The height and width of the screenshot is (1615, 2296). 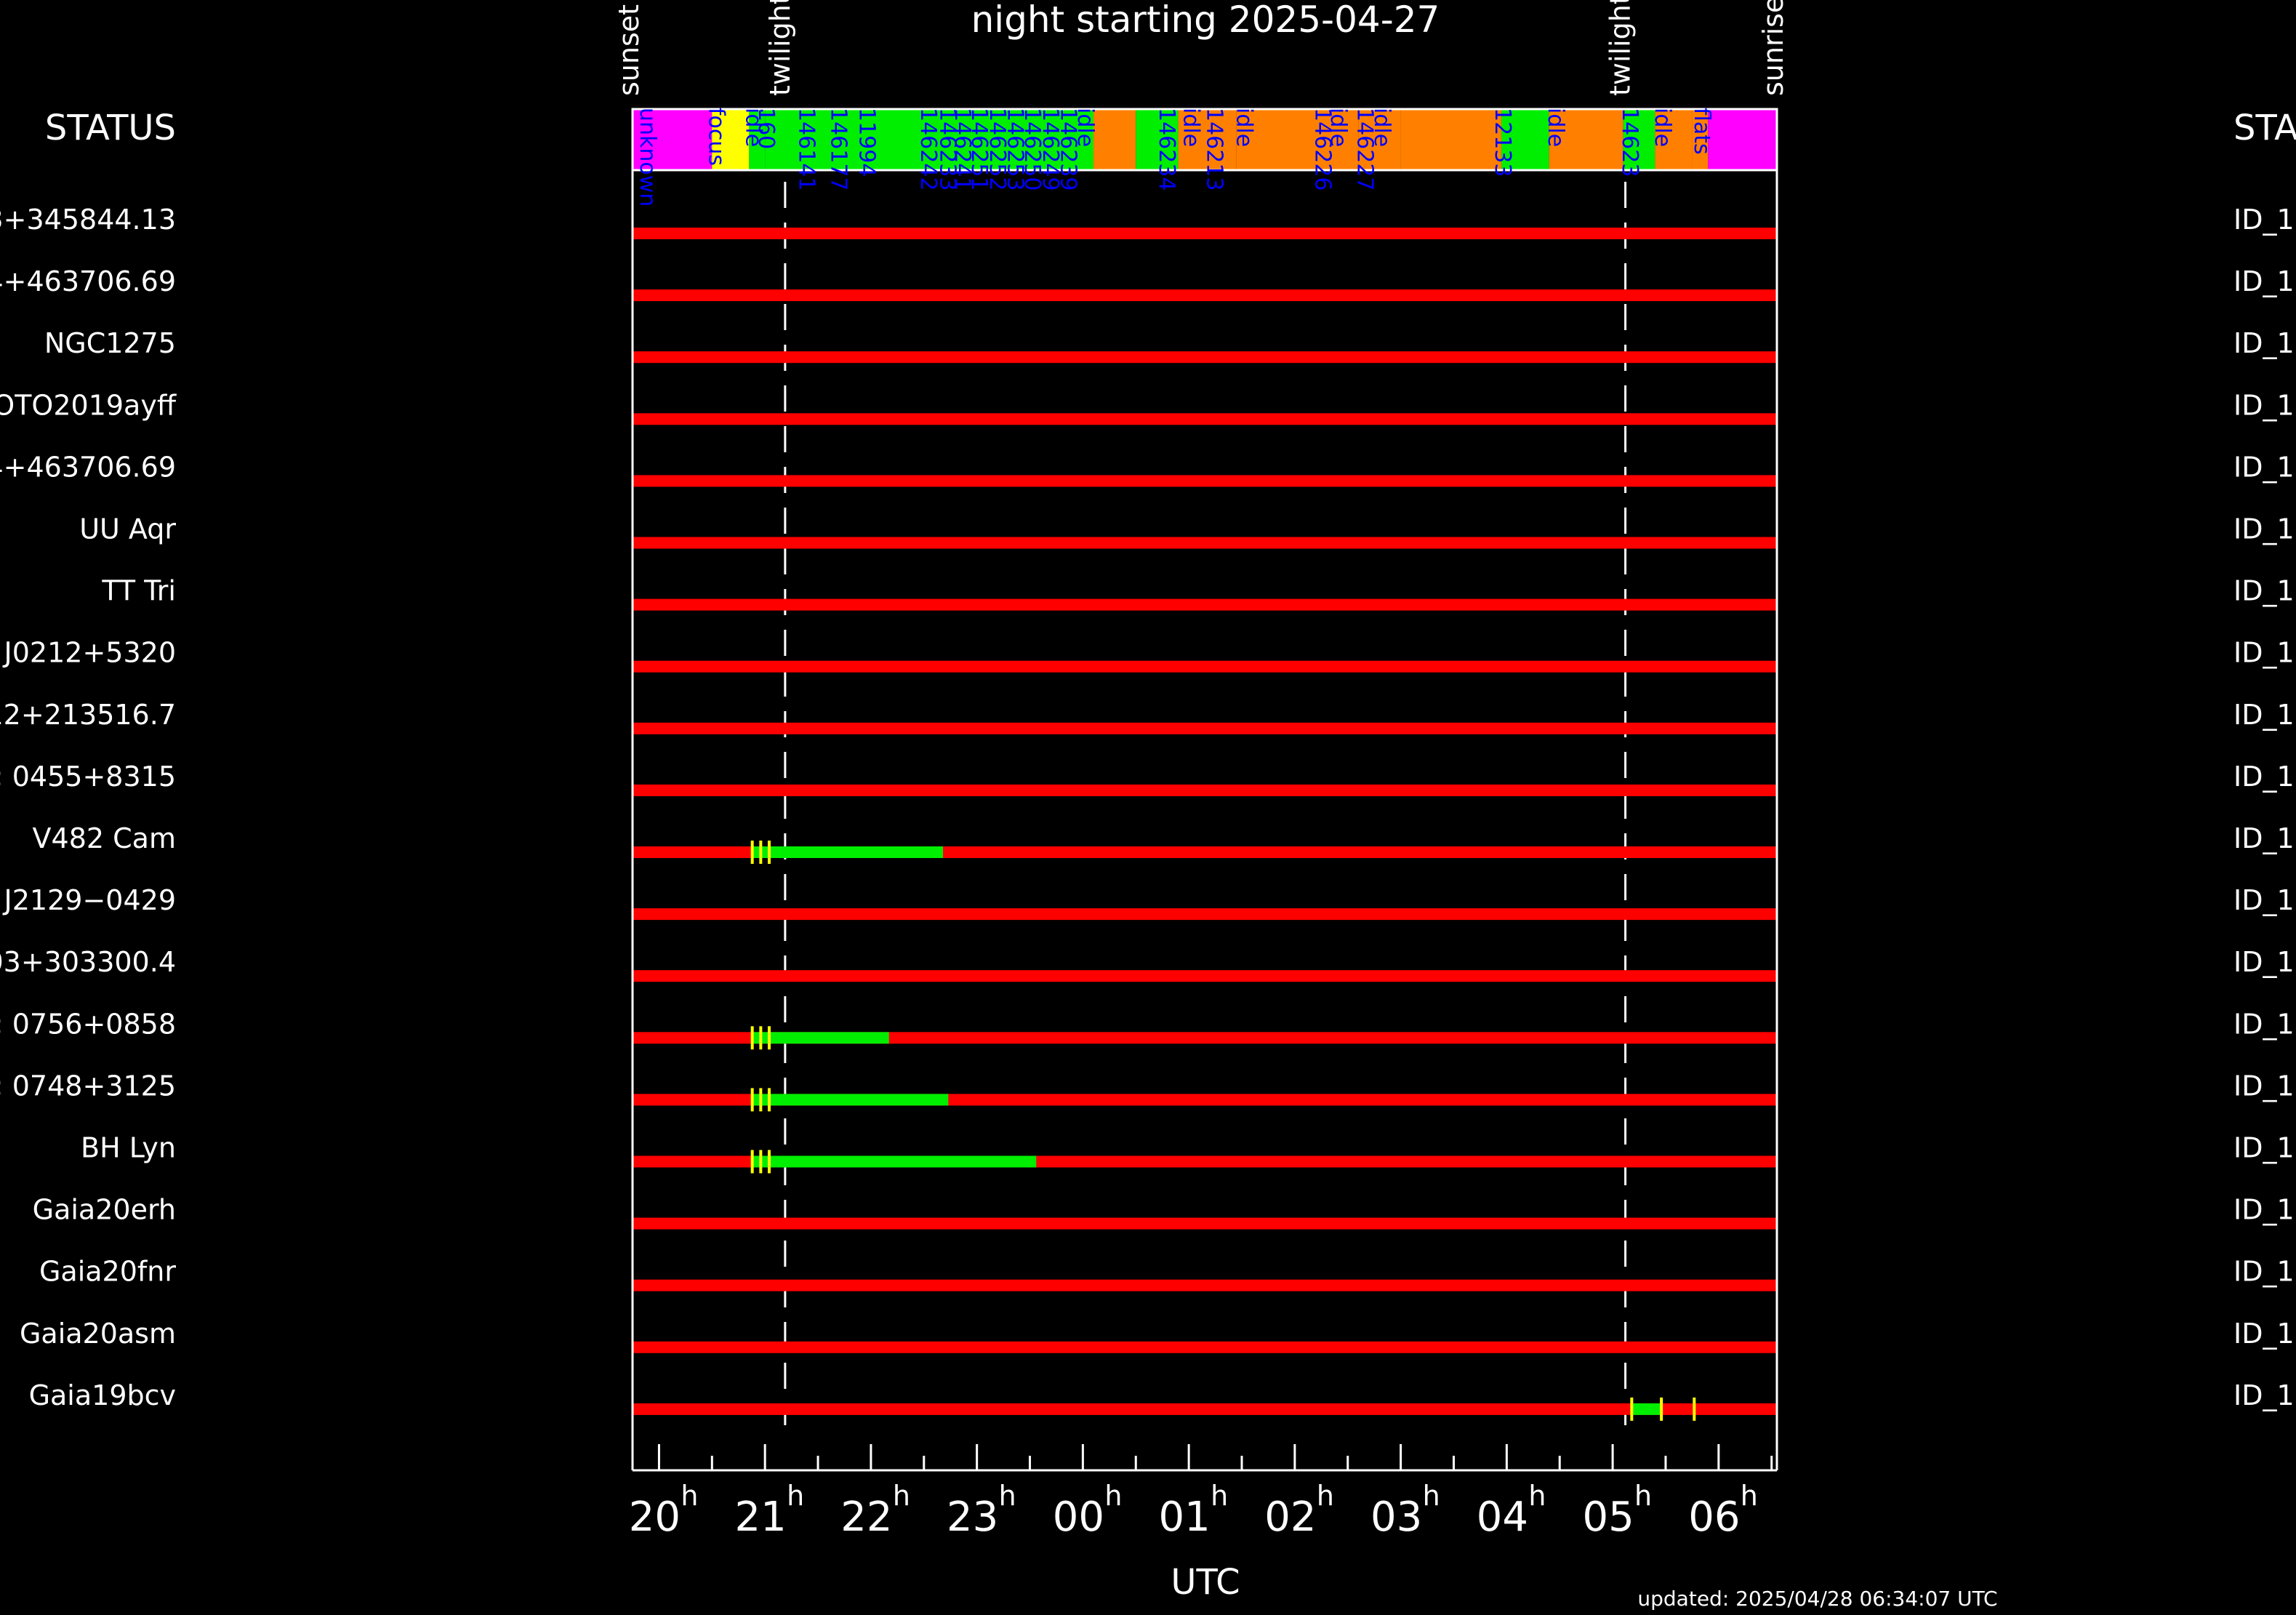 I want to click on status-text-label: 12133, so click(x=1502, y=142).